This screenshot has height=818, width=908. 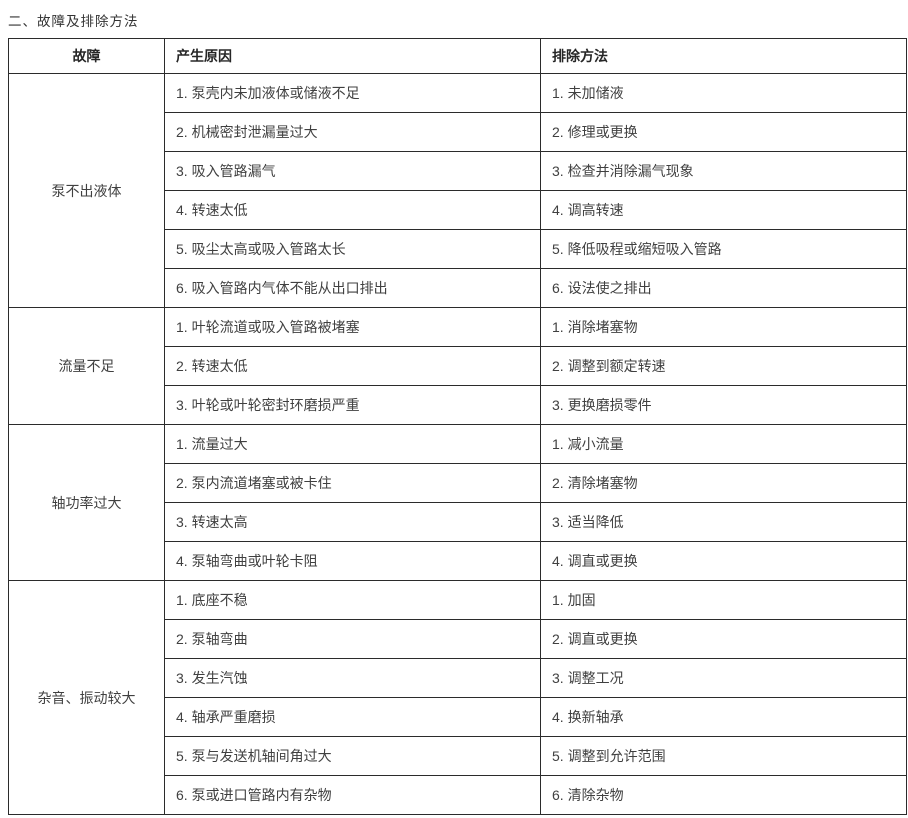 What do you see at coordinates (723, 132) in the screenshot?
I see `remedy-cell: 2. 修理或更换` at bounding box center [723, 132].